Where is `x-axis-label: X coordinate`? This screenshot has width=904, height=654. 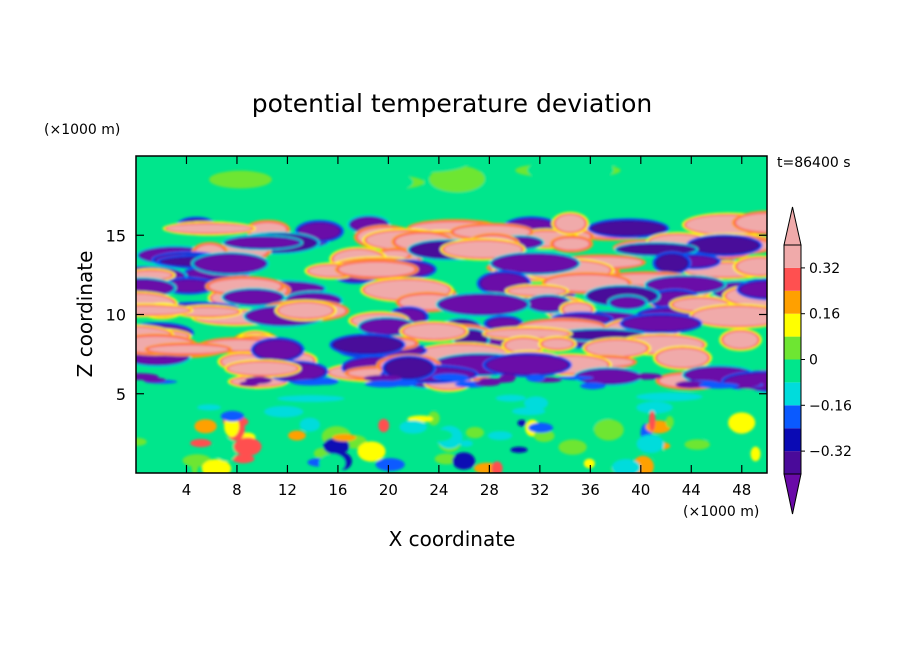 x-axis-label: X coordinate is located at coordinates (452, 539).